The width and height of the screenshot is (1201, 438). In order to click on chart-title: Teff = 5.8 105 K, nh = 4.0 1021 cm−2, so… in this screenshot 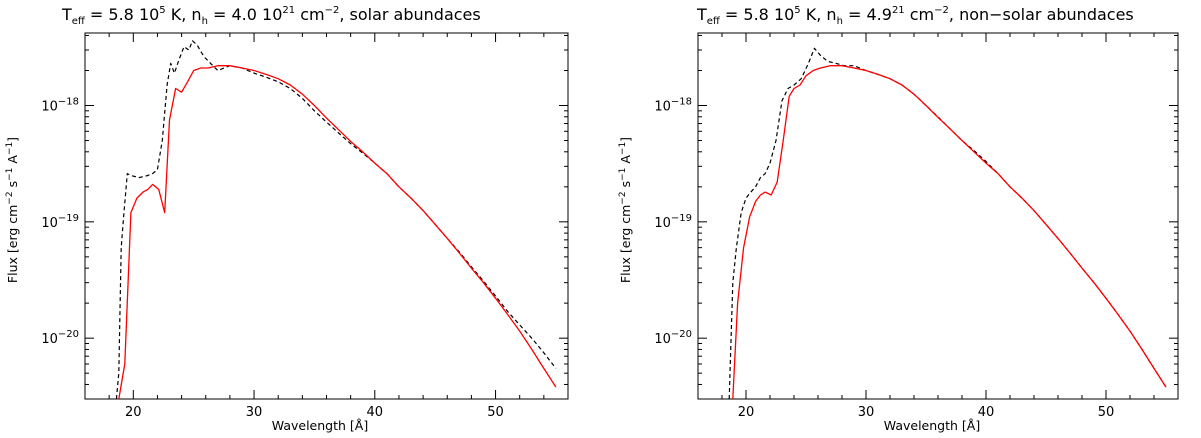, I will do `click(271, 16)`.